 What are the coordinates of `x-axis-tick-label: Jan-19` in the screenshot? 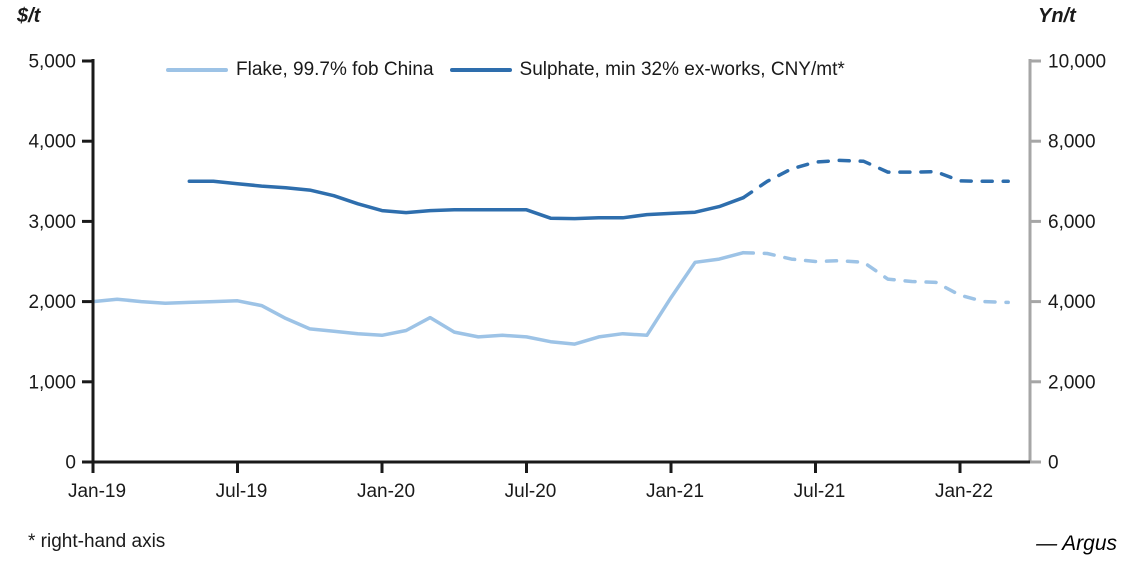 It's located at (97, 491).